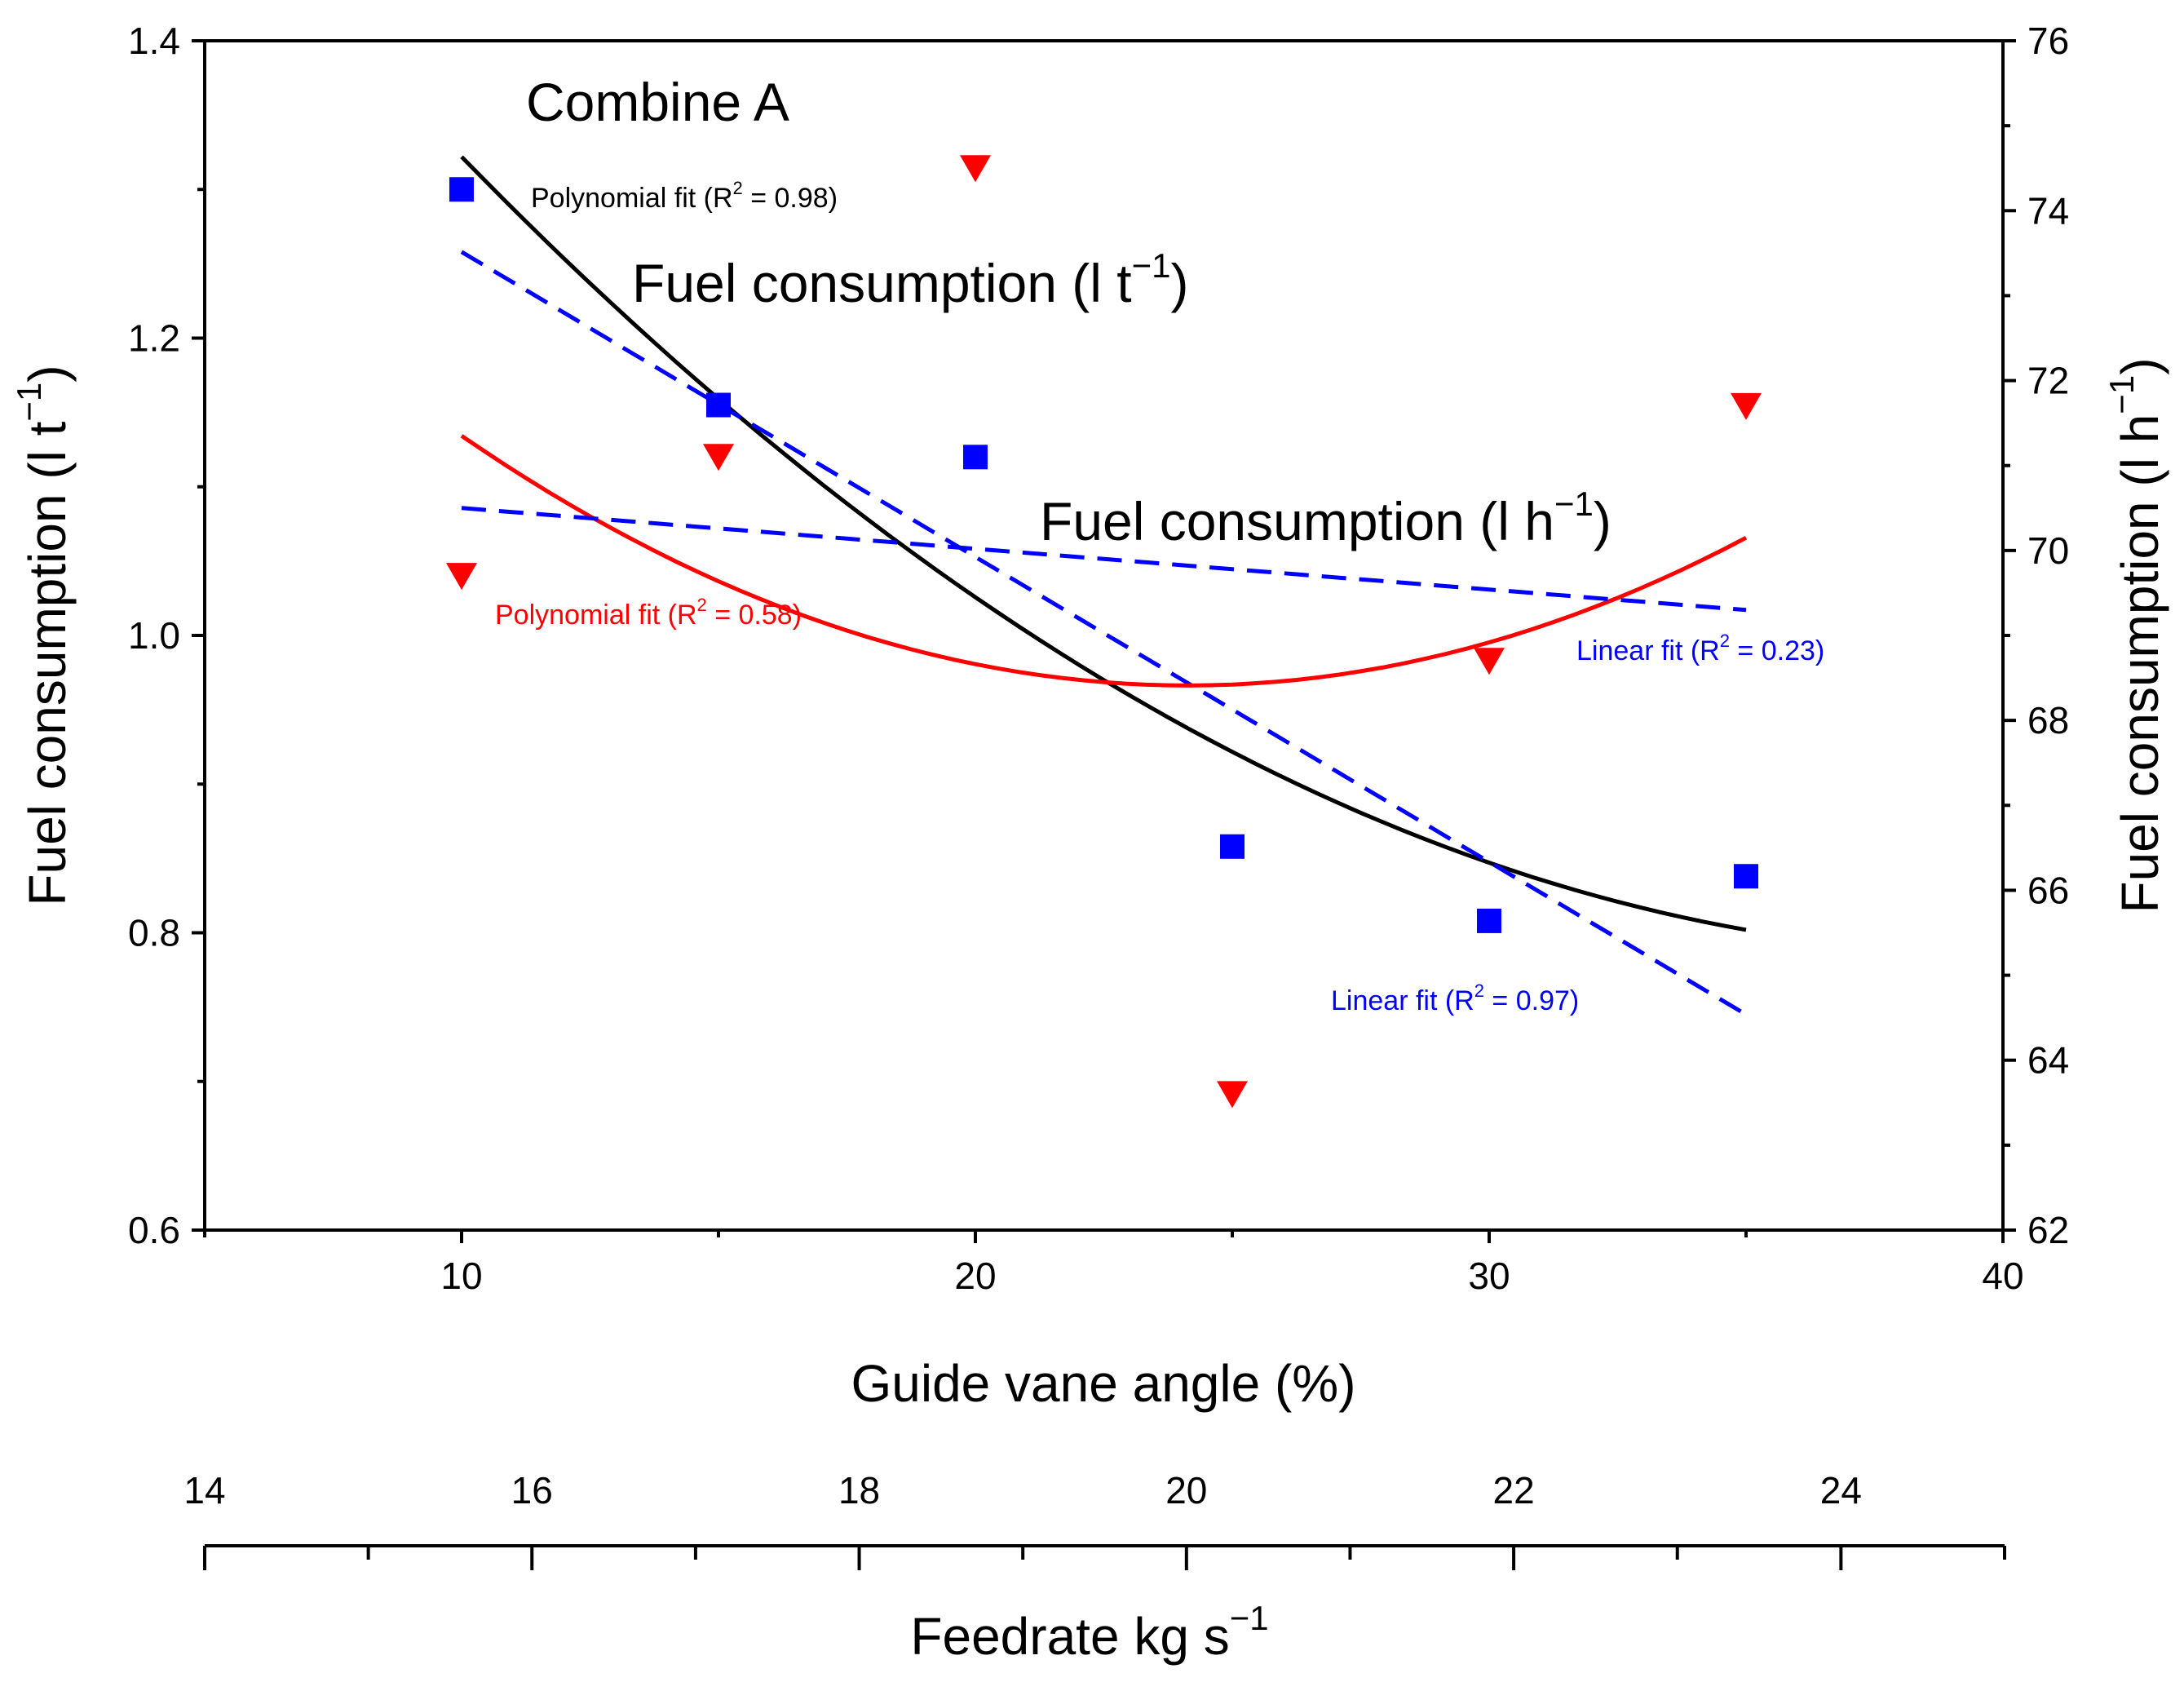  What do you see at coordinates (2048, 381) in the screenshot?
I see `y2-tick-label: 72` at bounding box center [2048, 381].